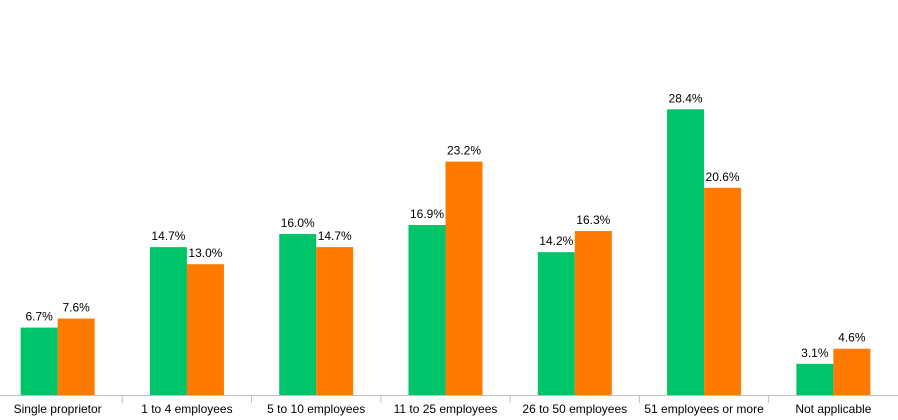 The image size is (898, 420). What do you see at coordinates (464, 151) in the screenshot?
I see `data-label-series2-3: 23.2%` at bounding box center [464, 151].